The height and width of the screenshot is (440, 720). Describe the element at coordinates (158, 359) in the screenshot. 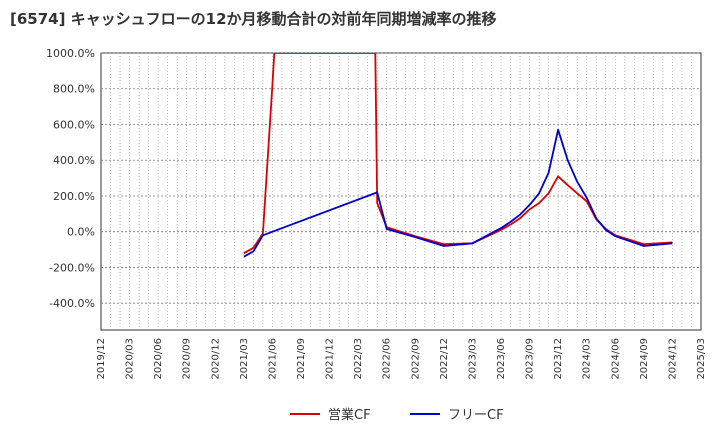

I see `x-tick-label: 2020/06` at that location.